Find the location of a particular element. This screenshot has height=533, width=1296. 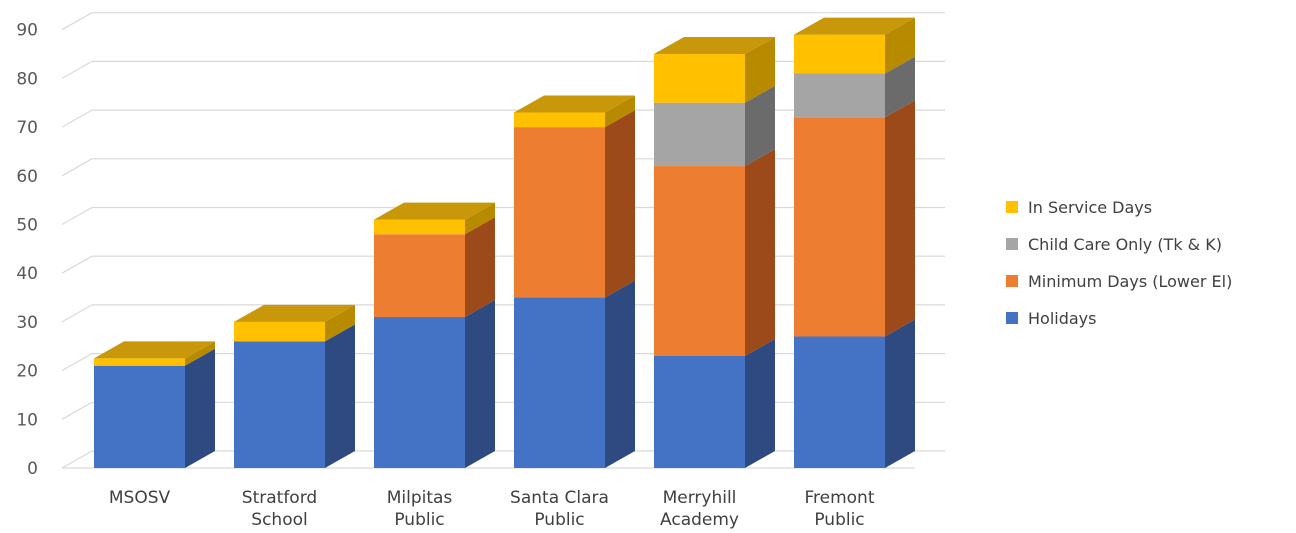

legend-entry: Holidays is located at coordinates (1051, 318).